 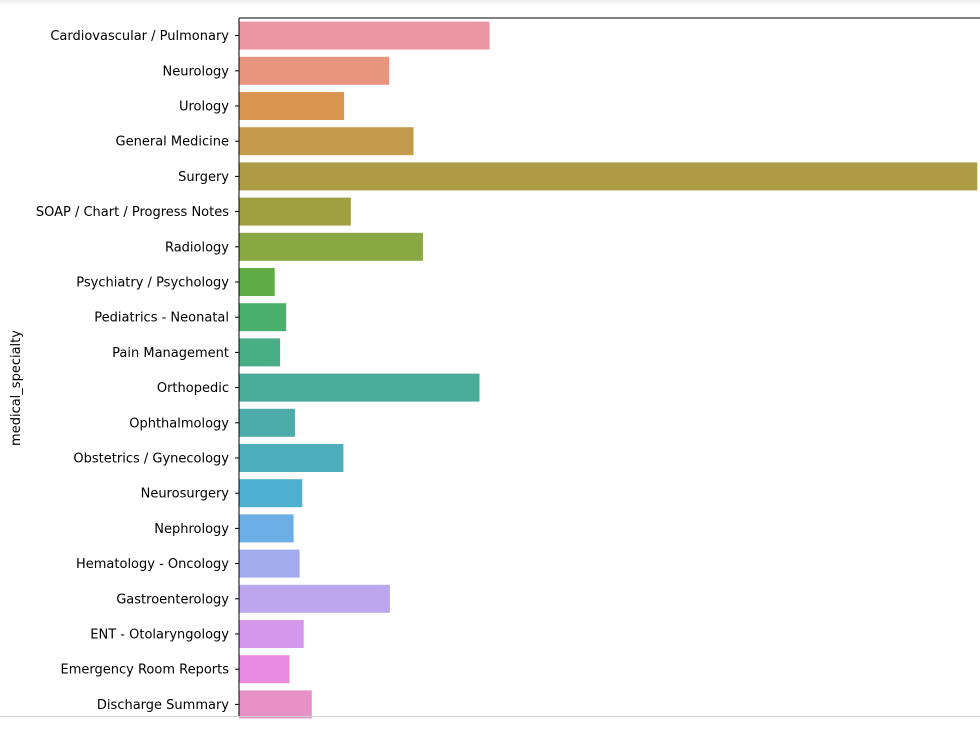 I want to click on y-tick-label: Pediatrics - Neonatal, so click(x=161, y=318).